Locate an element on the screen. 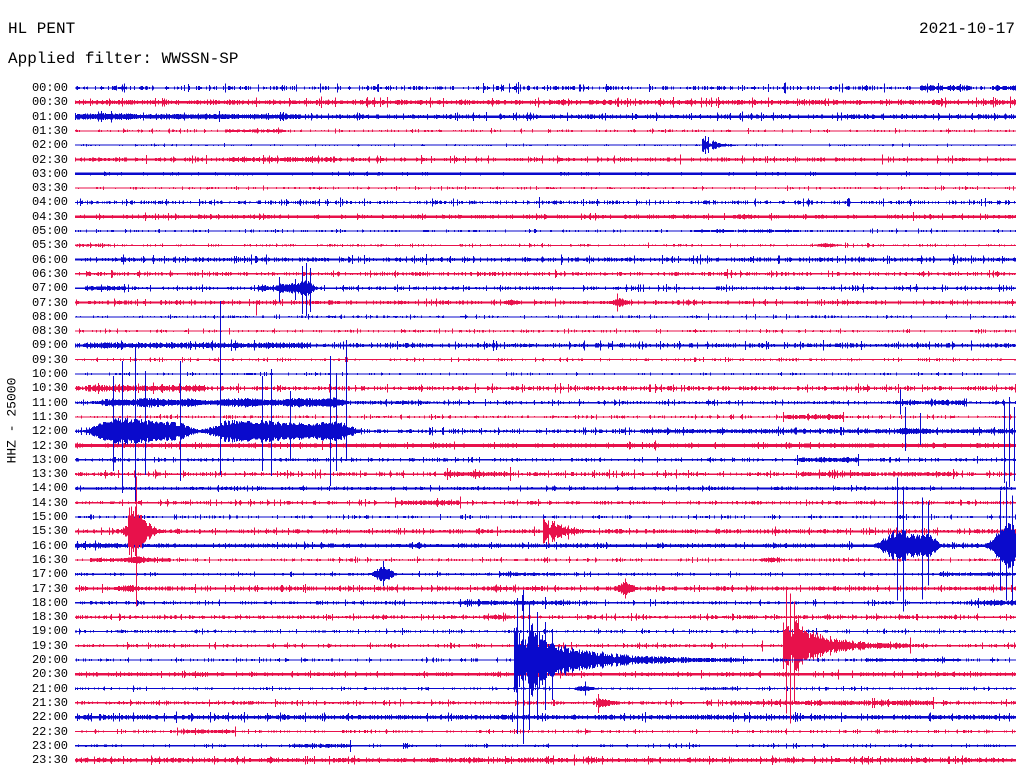 Image resolution: width=1024 pixels, height=780 pixels. time-label-02:00: 02:00 is located at coordinates (49, 145).